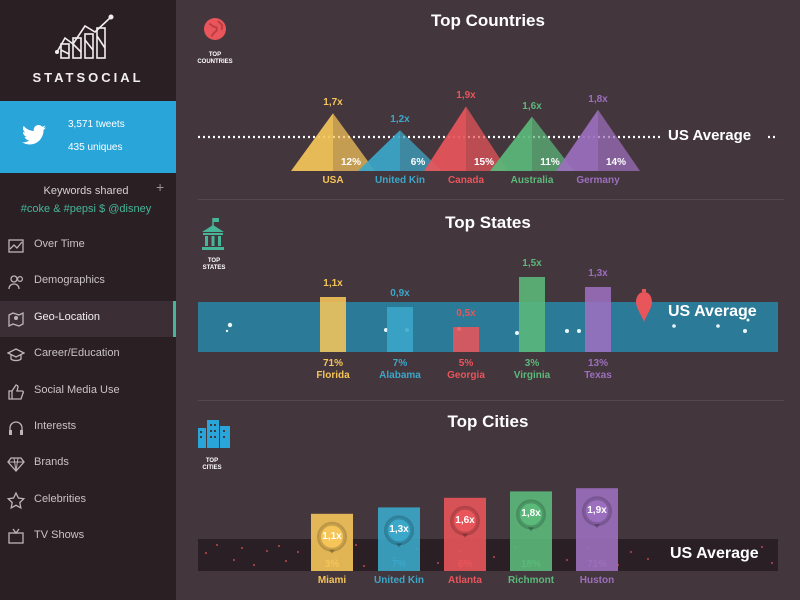 Image resolution: width=800 pixels, height=600 pixels. I want to click on country-percent: 6%, so click(418, 162).